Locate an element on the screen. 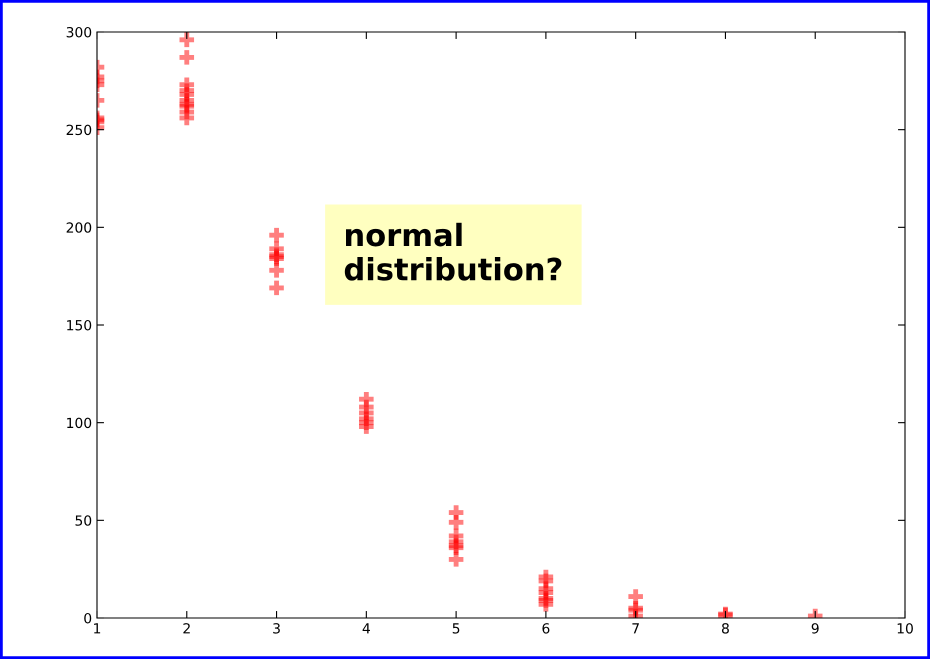 The height and width of the screenshot is (659, 930). x-tick-label: 3 is located at coordinates (276, 628).